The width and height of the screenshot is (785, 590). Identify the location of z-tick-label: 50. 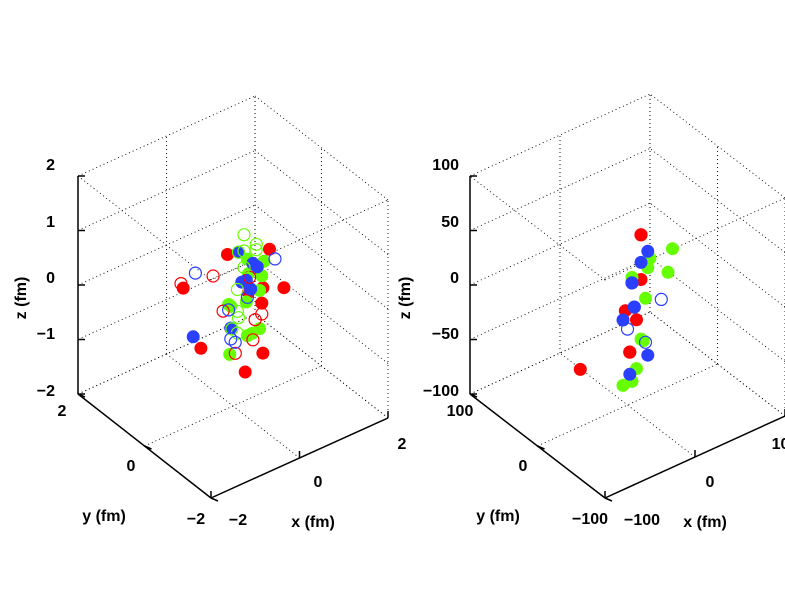
(450, 222).